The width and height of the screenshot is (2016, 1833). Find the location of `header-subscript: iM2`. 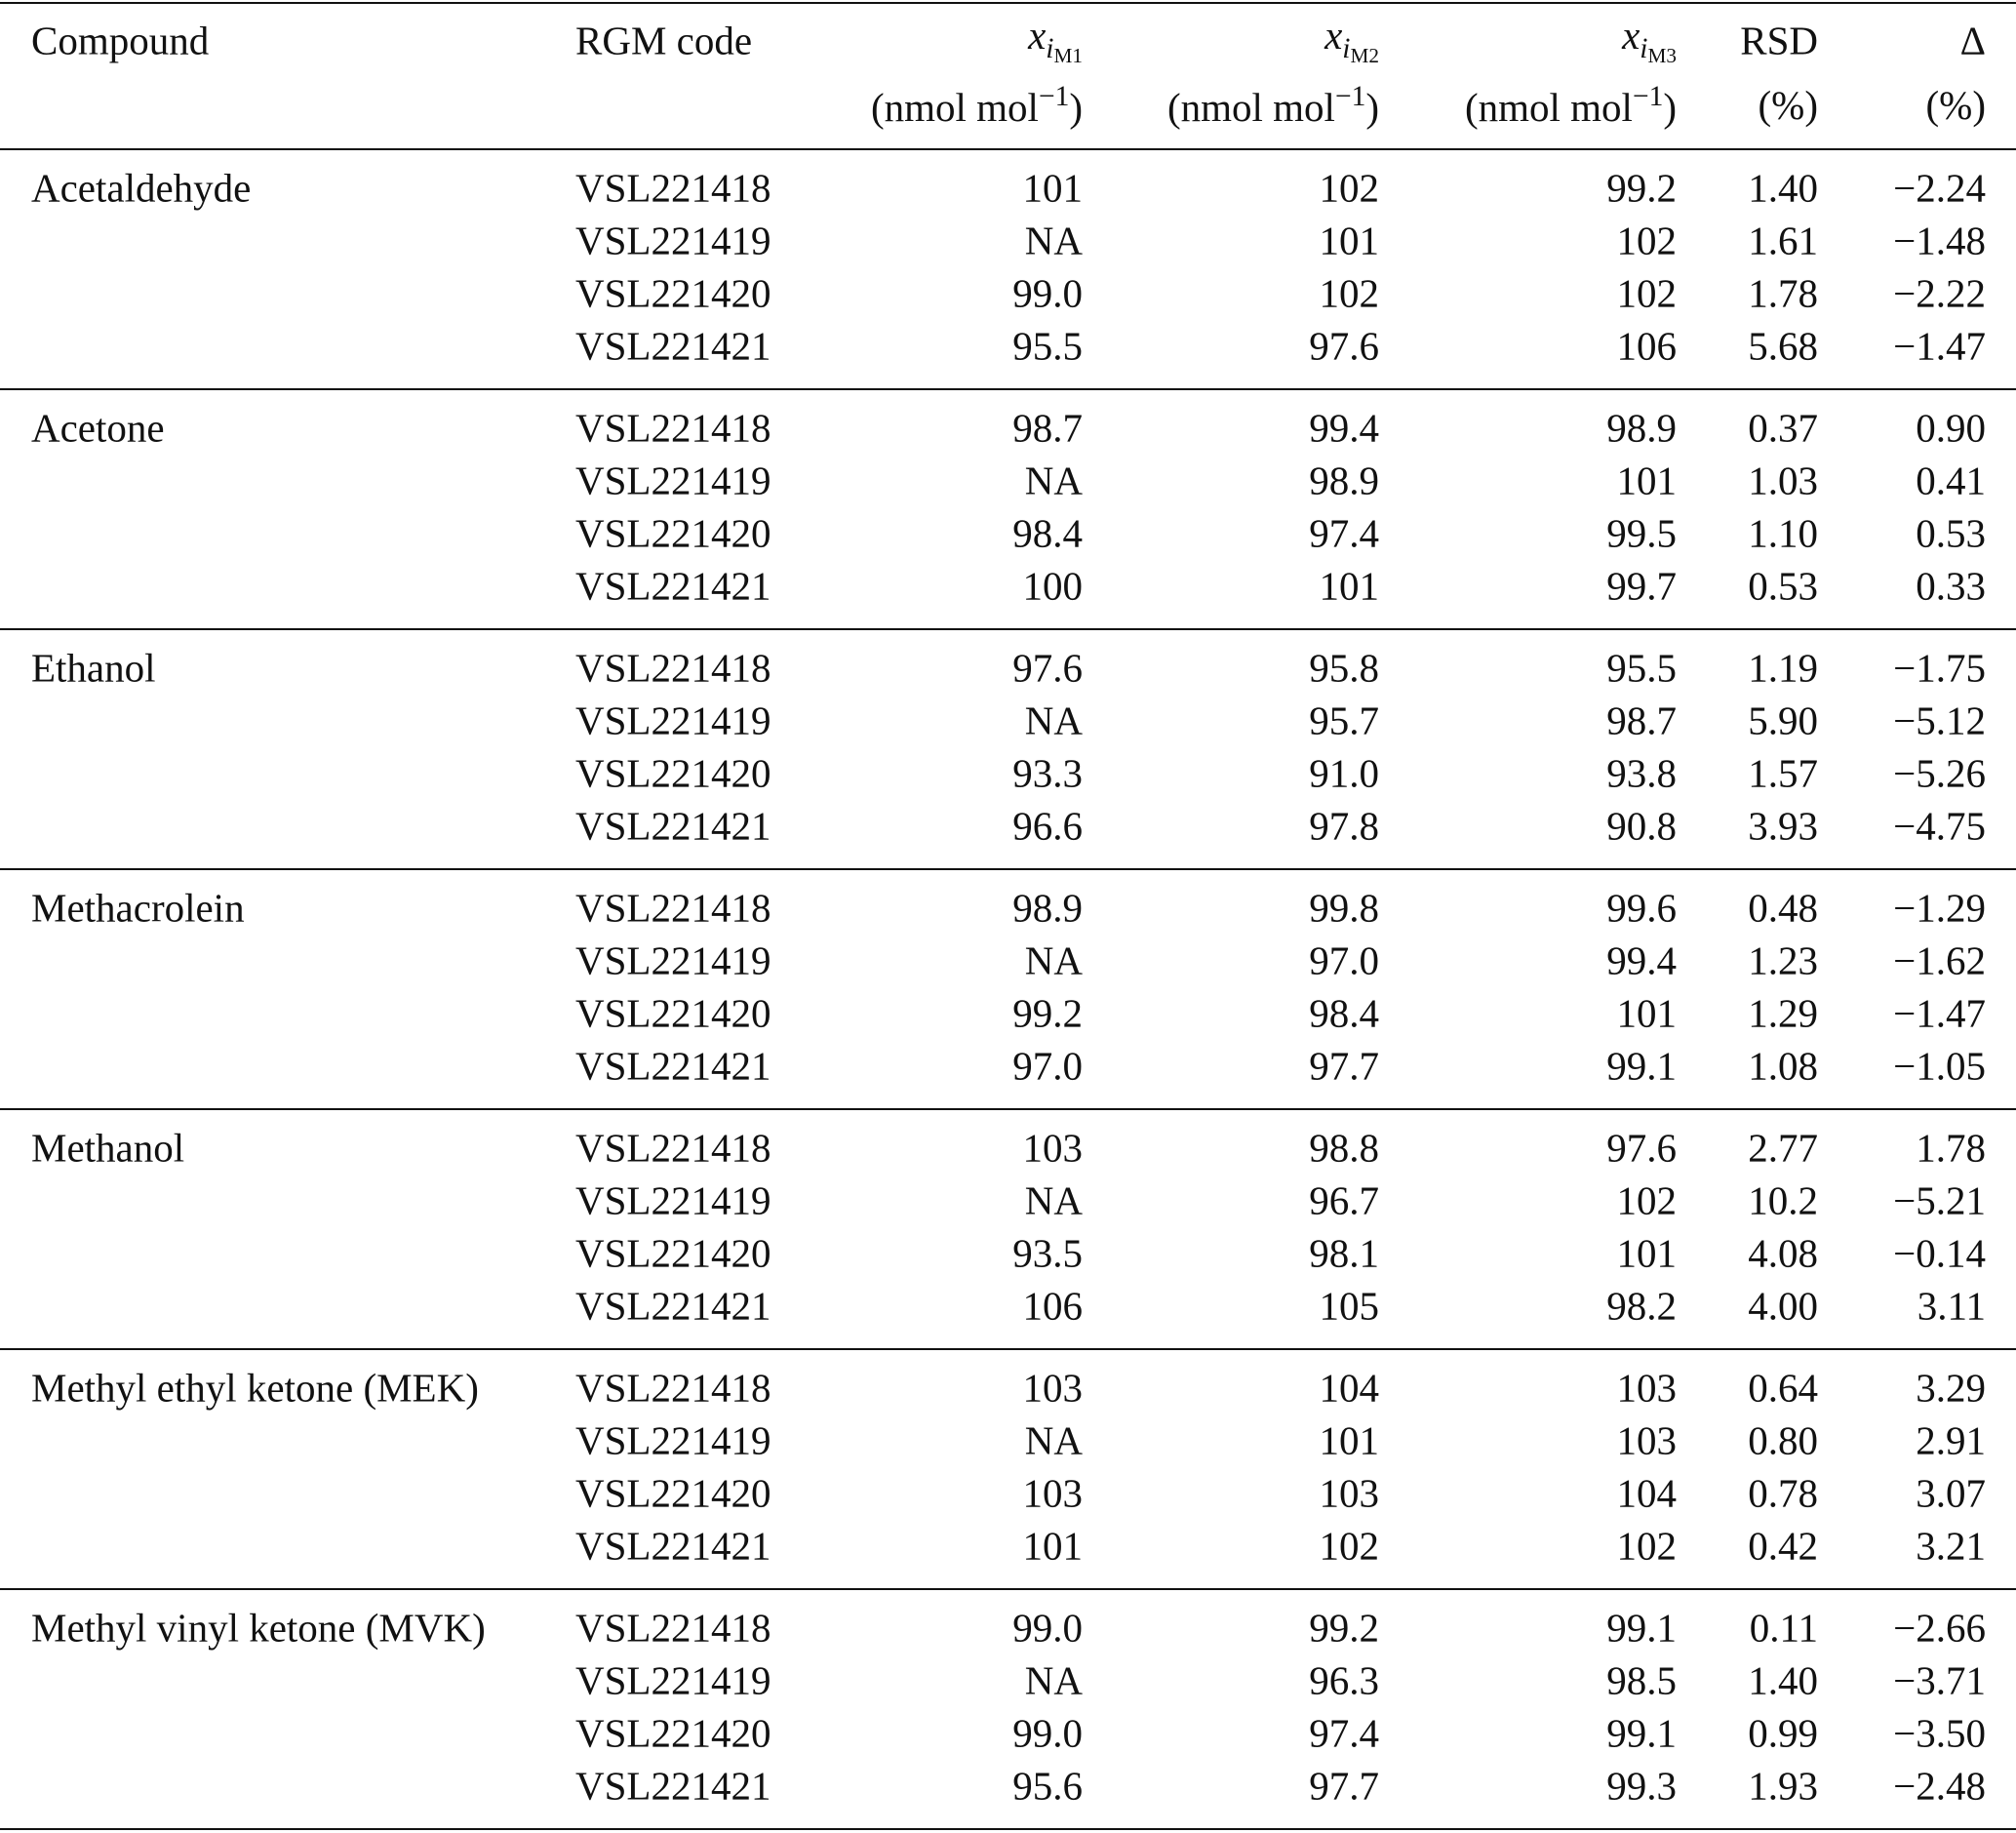

header-subscript: iM2 is located at coordinates (1360, 50).